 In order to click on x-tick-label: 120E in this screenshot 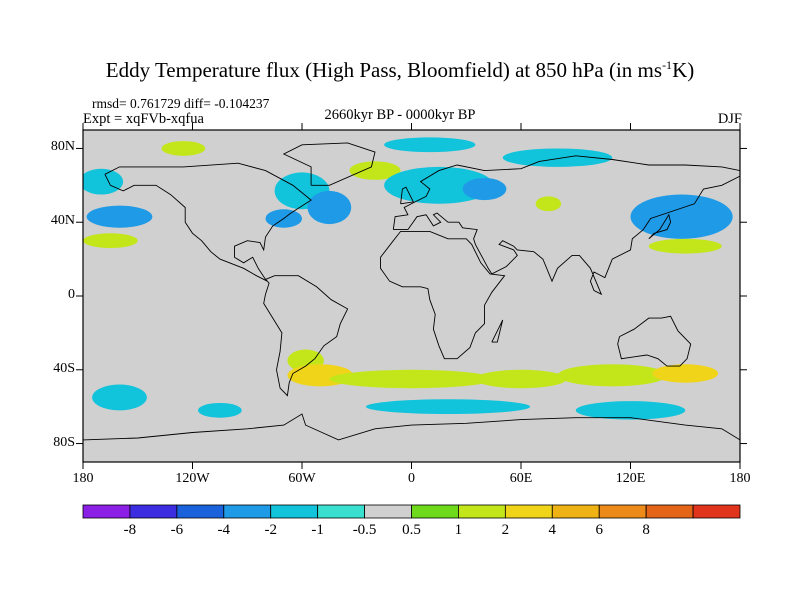, I will do `click(630, 478)`.